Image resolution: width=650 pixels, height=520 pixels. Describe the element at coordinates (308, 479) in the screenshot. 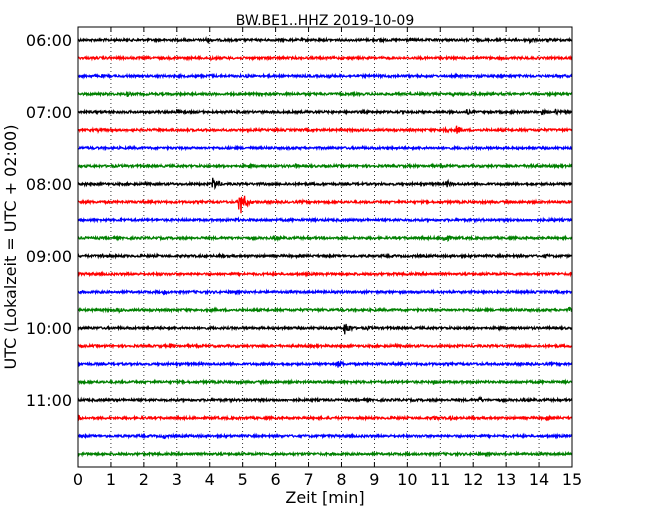

I see `x-tick-label-7: 7` at that location.